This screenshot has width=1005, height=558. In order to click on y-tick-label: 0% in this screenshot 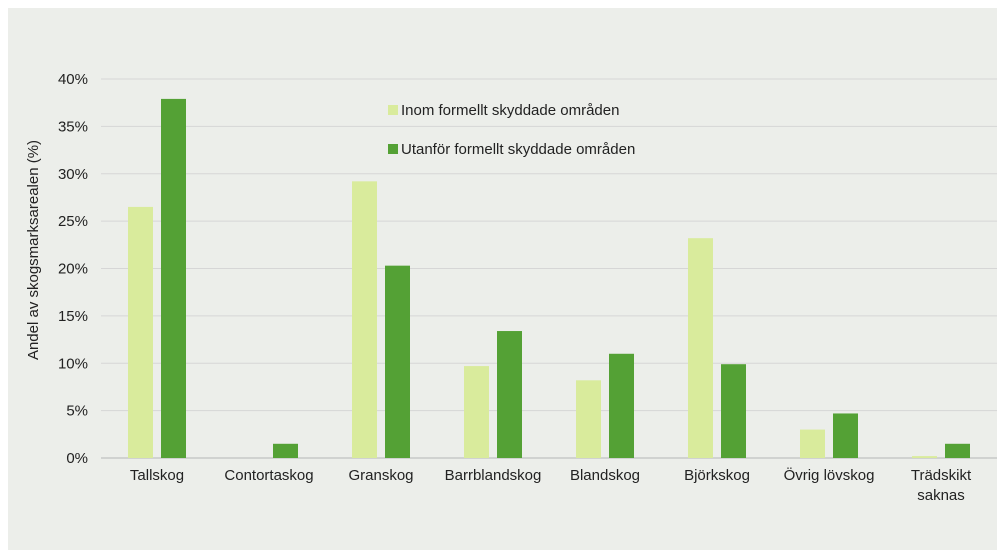, I will do `click(77, 458)`.